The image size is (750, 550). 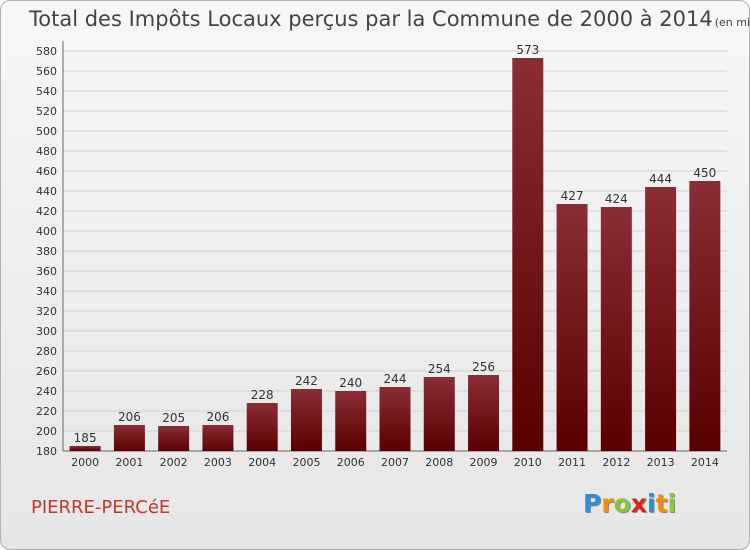 I want to click on y-tick-label: 500, so click(x=46, y=131).